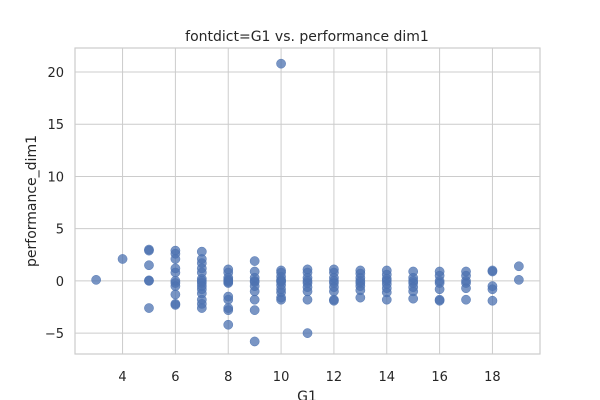  Describe the element at coordinates (309, 377) in the screenshot. I see `x-tick-labels: 4 6 8 10 12 14 16 18` at that location.